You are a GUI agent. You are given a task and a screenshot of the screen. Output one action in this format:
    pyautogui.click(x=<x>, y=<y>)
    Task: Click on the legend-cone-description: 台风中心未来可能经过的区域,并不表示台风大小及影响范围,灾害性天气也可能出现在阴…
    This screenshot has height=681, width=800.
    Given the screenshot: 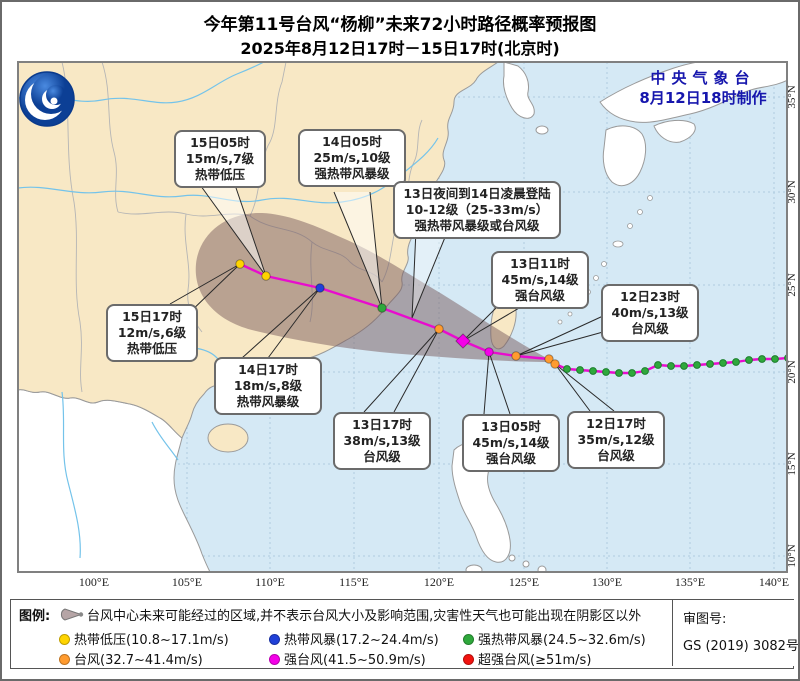 What is the action you would take?
    pyautogui.click(x=364, y=616)
    